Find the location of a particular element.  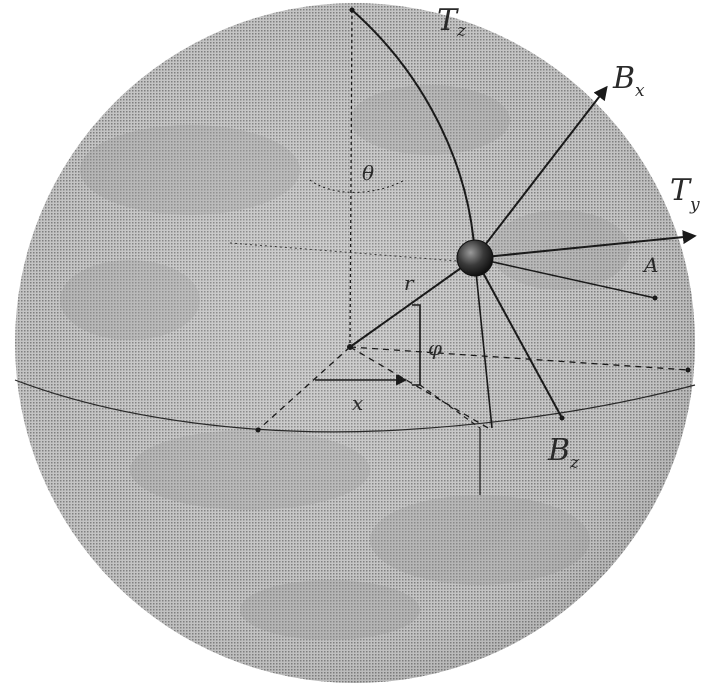

label-a: A is located at coordinates (650, 265).